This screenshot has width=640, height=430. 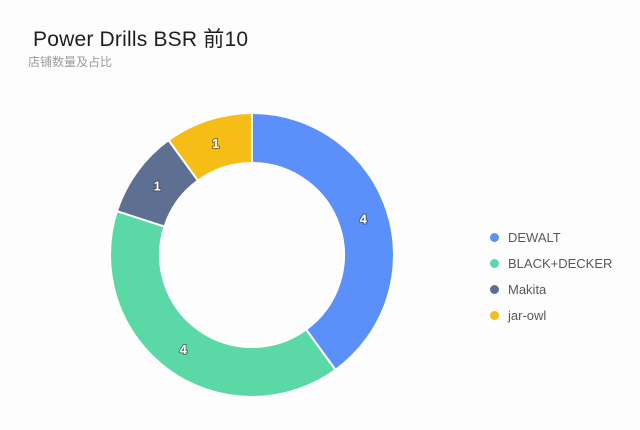 I want to click on legend-item-makita: Makita, so click(x=551, y=289).